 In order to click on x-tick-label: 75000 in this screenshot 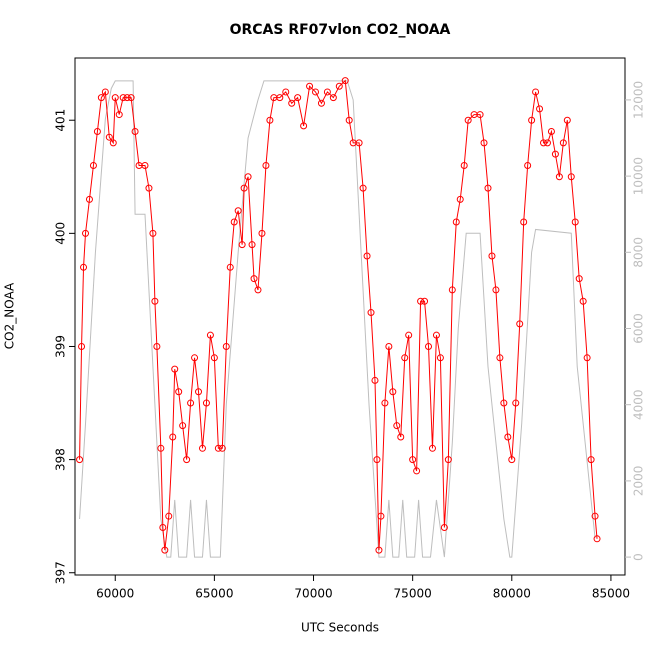, I will do `click(413, 594)`.